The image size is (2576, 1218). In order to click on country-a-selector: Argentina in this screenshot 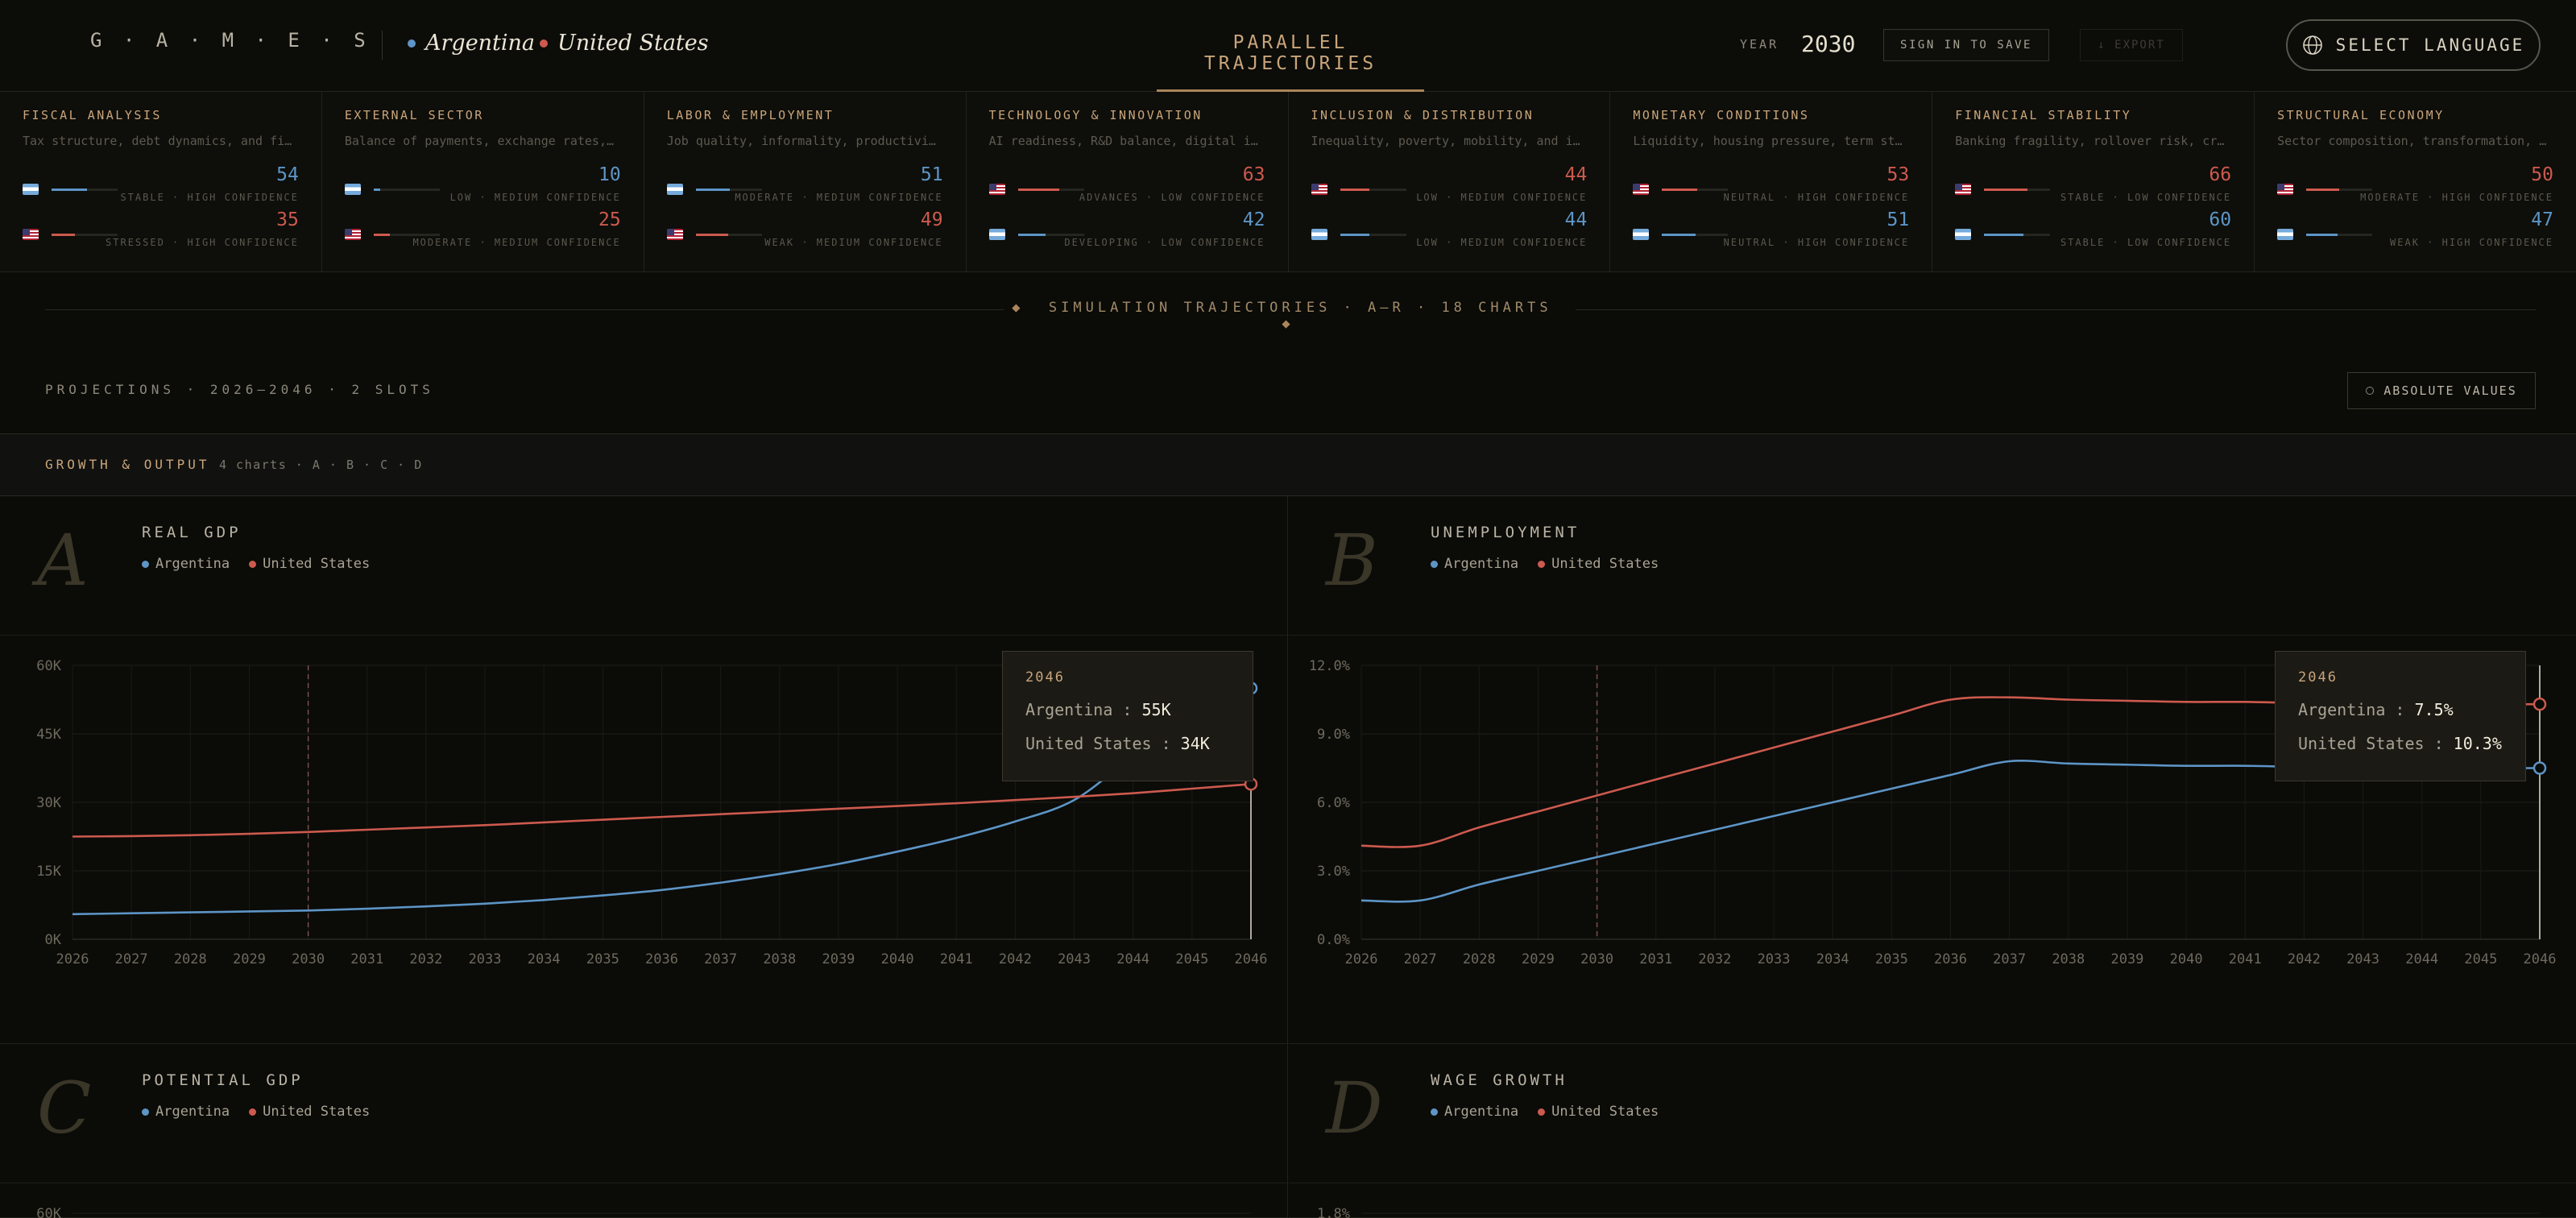, I will do `click(471, 43)`.